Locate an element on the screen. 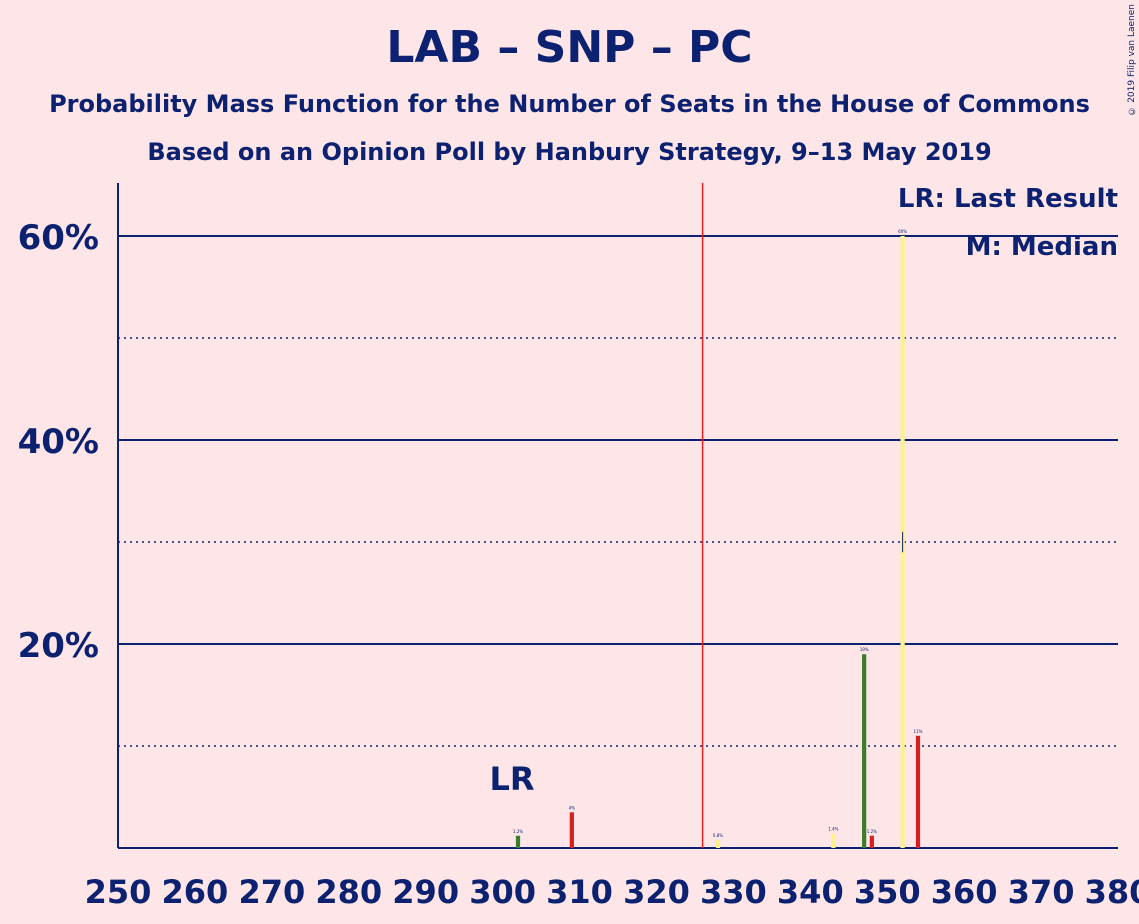  legend-last-result: LR: Last Result is located at coordinates (1007, 199).